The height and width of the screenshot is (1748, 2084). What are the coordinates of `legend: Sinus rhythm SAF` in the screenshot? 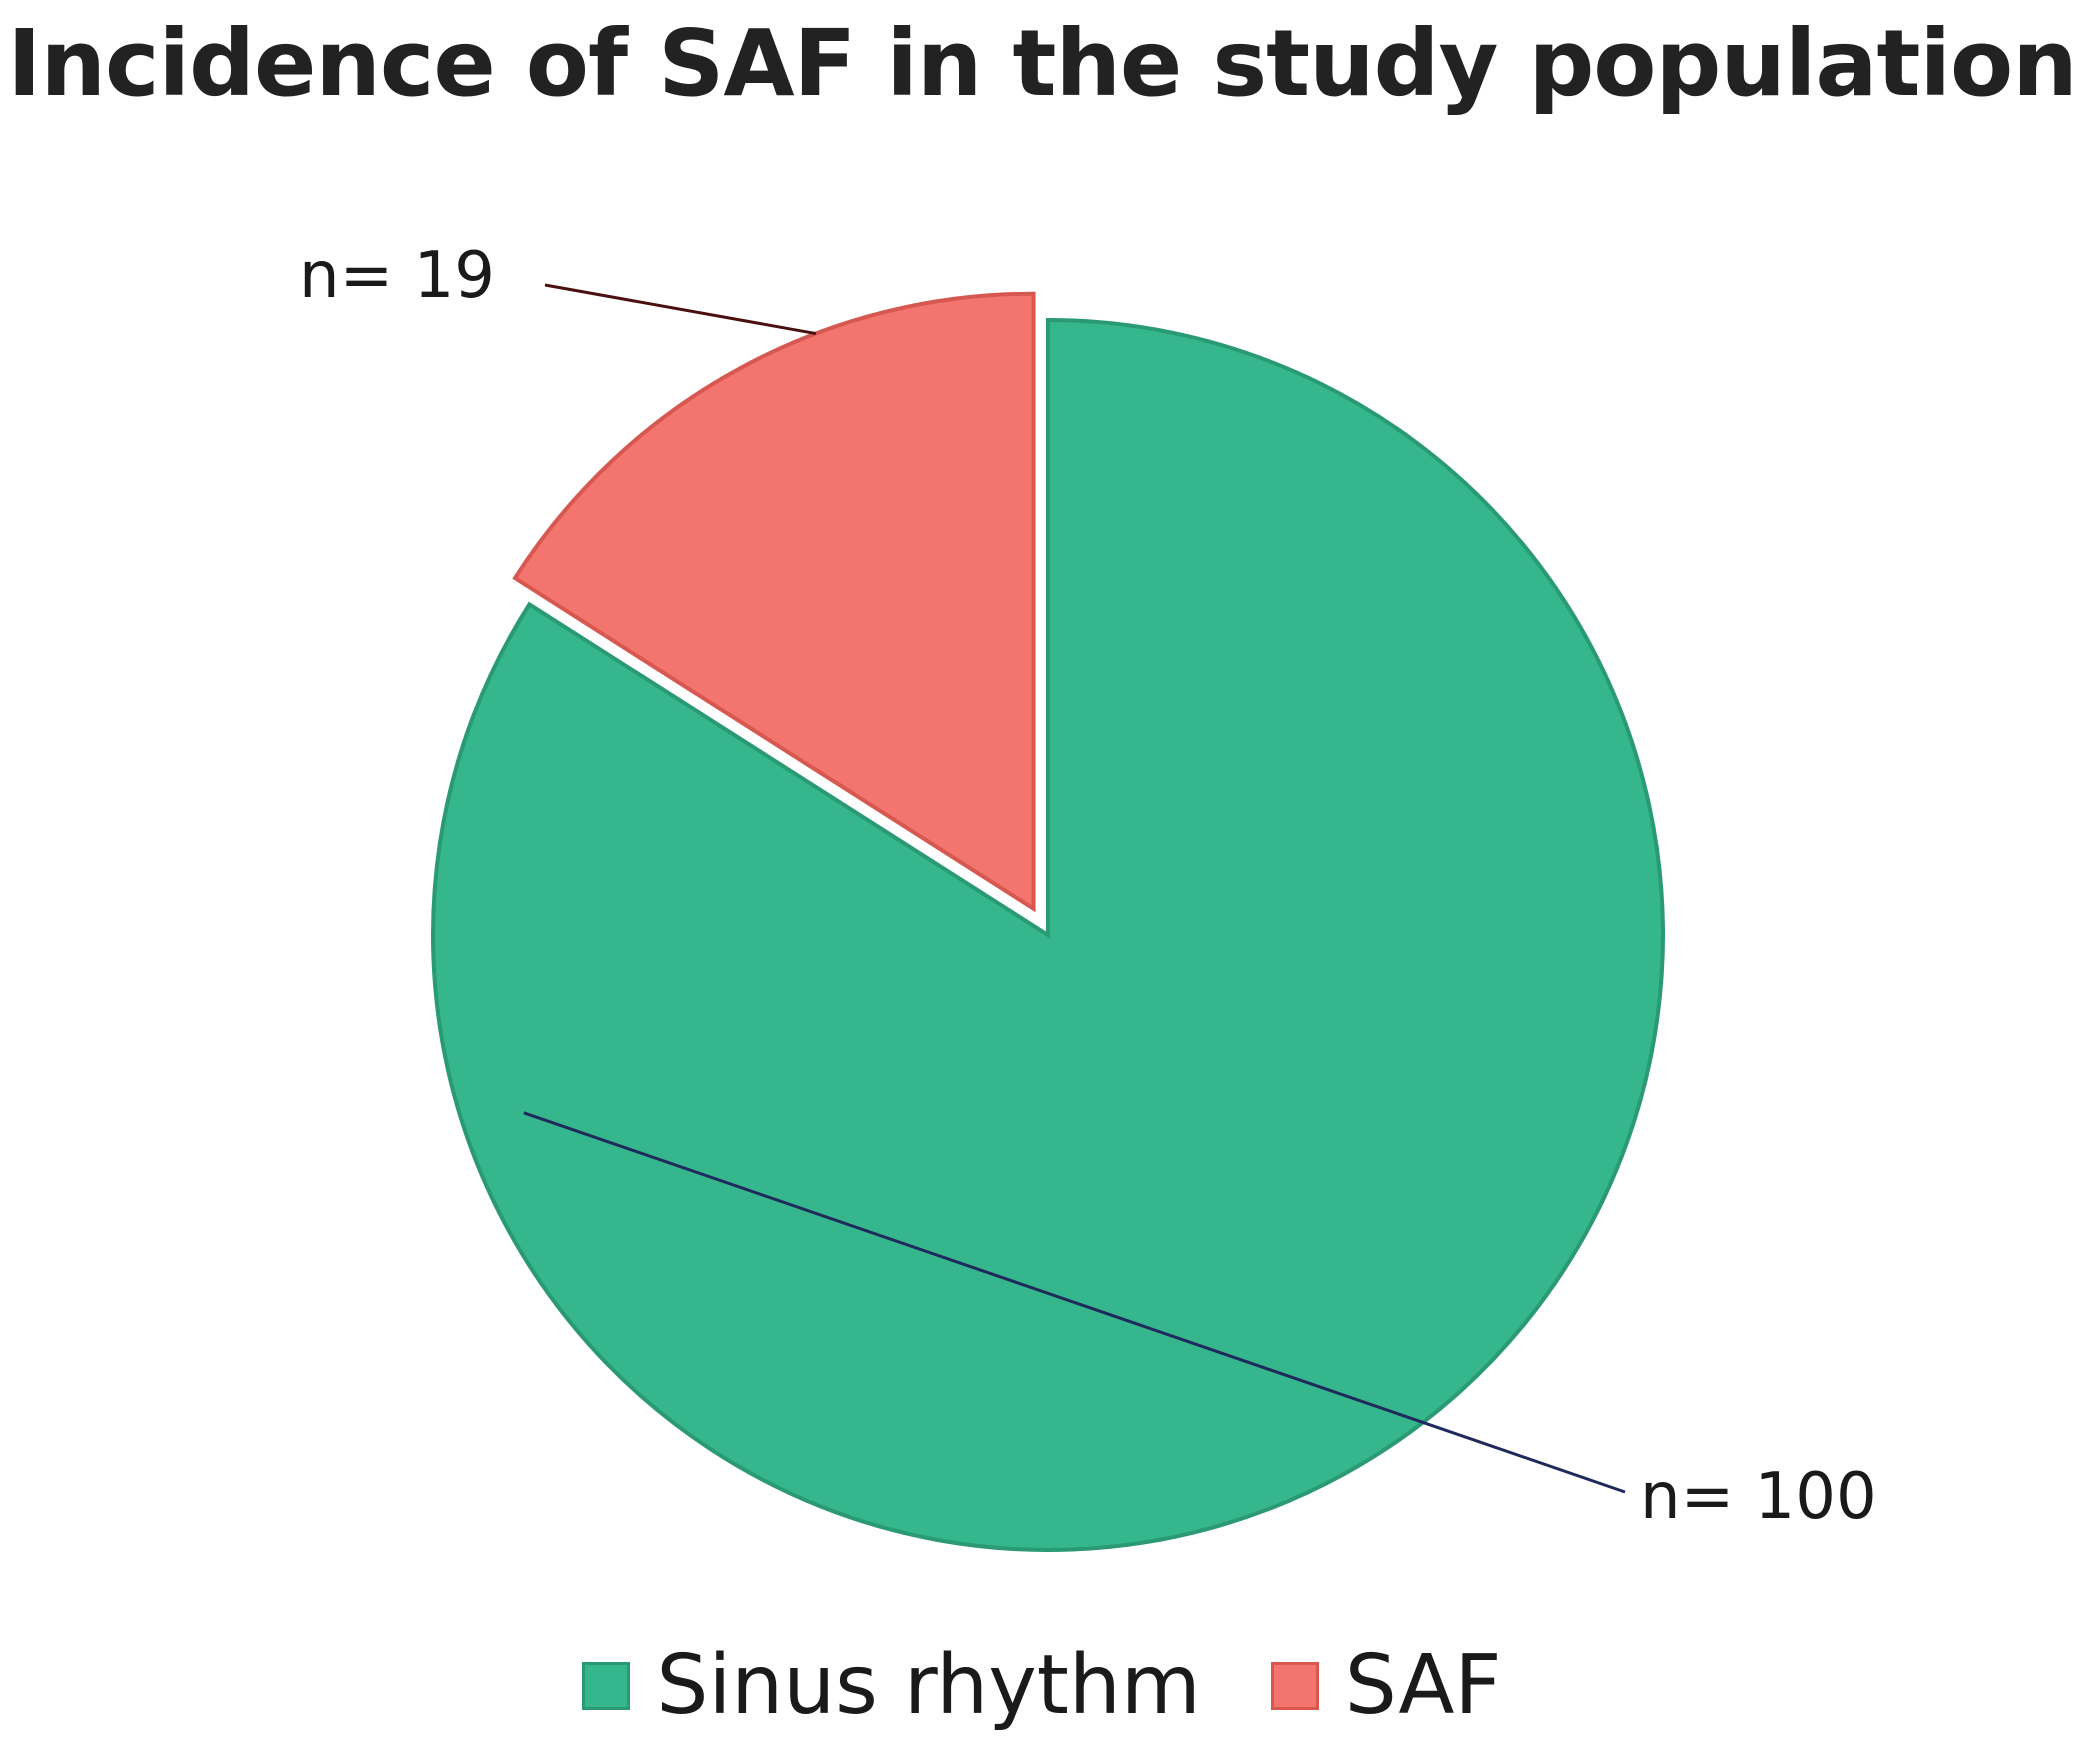 It's located at (1042, 1685).